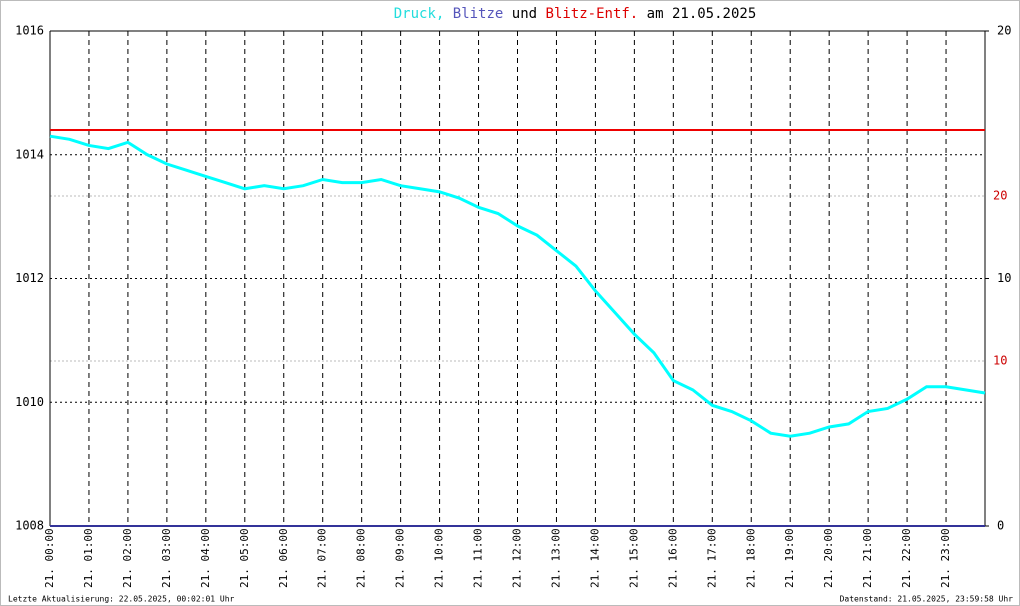  What do you see at coordinates (828, 558) in the screenshot?
I see `x-tick-label: 21. 20:00` at bounding box center [828, 558].